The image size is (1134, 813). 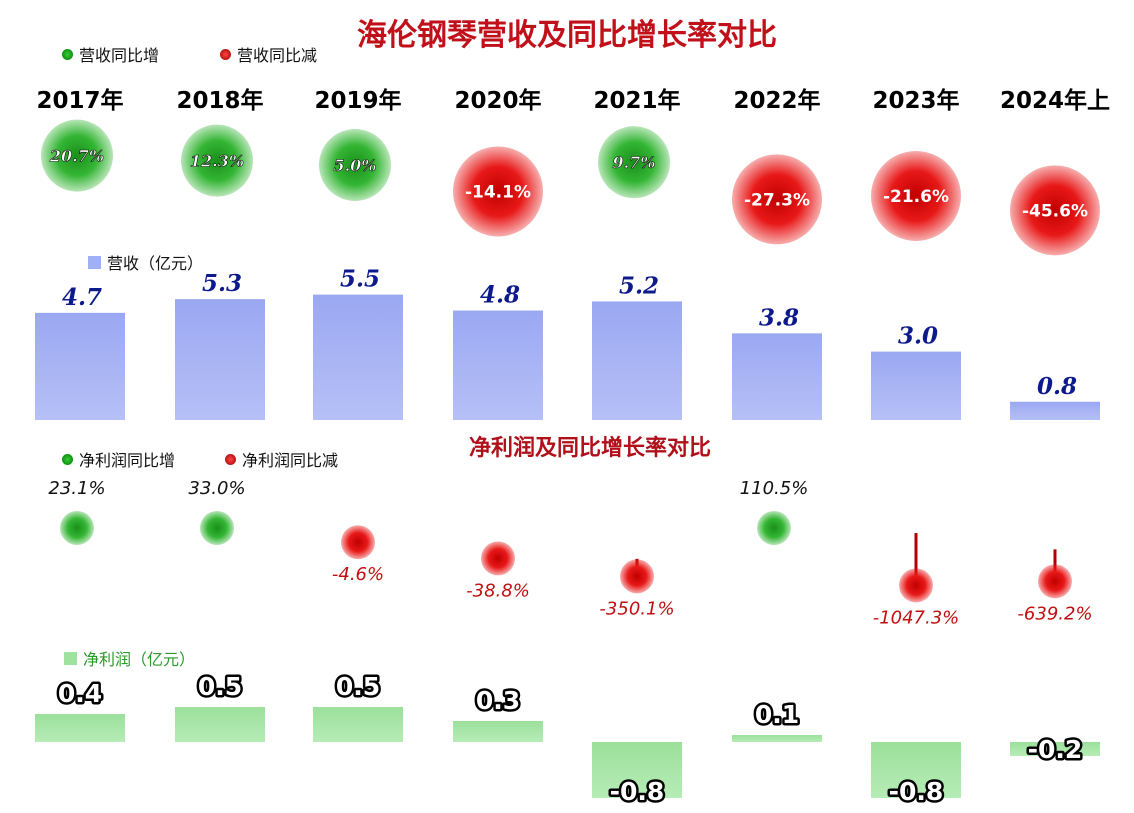 I want to click on legend-label: 净利润同比减, so click(x=290, y=460).